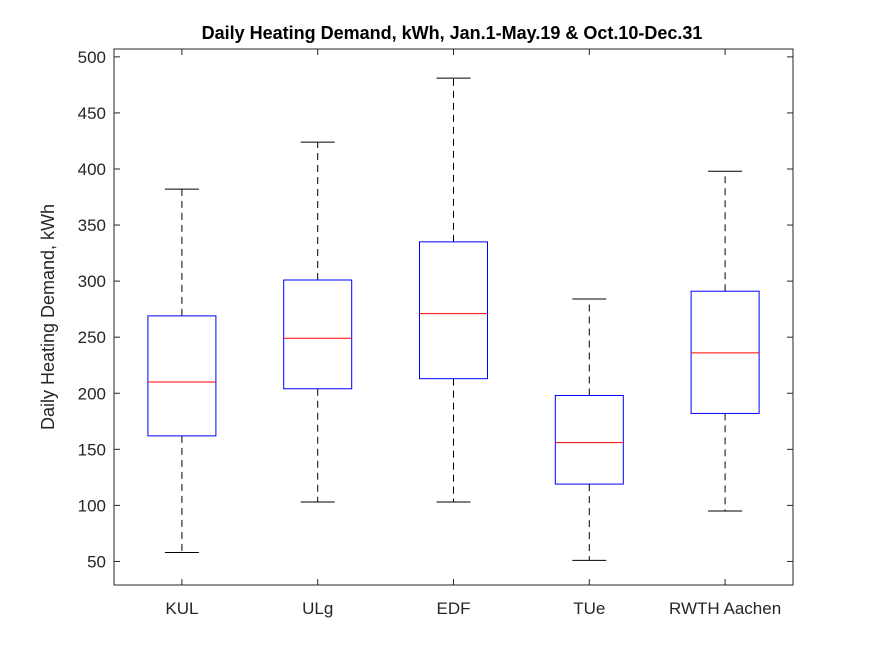 The image size is (875, 656). I want to click on y-tick-label-500: 500, so click(92, 57).